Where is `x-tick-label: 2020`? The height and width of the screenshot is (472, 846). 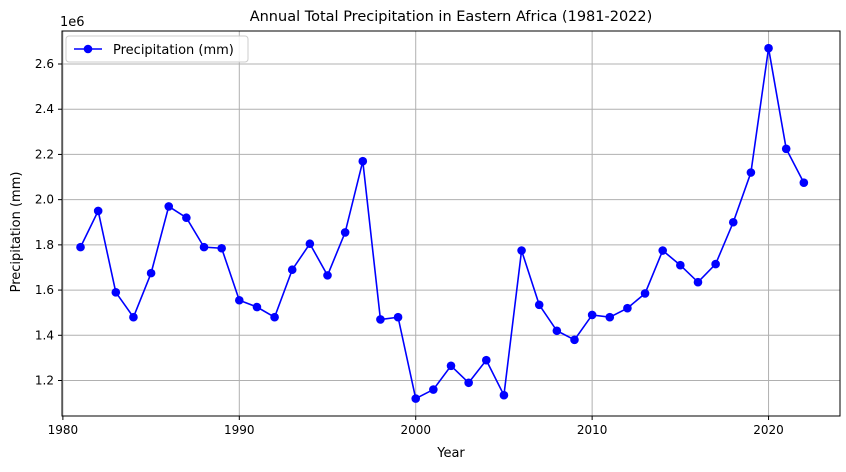
x-tick-label: 2020 is located at coordinates (768, 430).